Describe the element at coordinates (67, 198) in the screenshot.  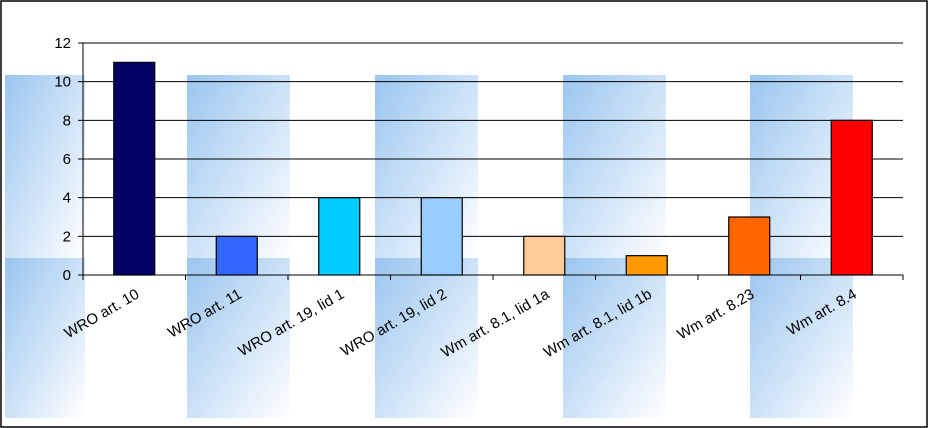
I see `y-tick-label: 4` at that location.